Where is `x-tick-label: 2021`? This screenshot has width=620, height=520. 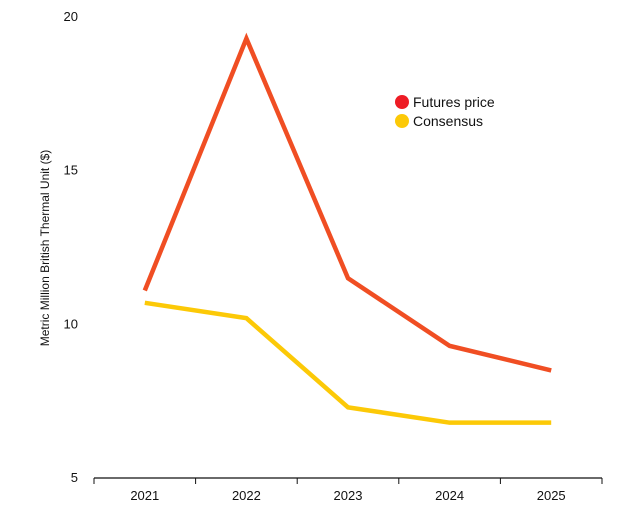
x-tick-label: 2021 is located at coordinates (144, 495).